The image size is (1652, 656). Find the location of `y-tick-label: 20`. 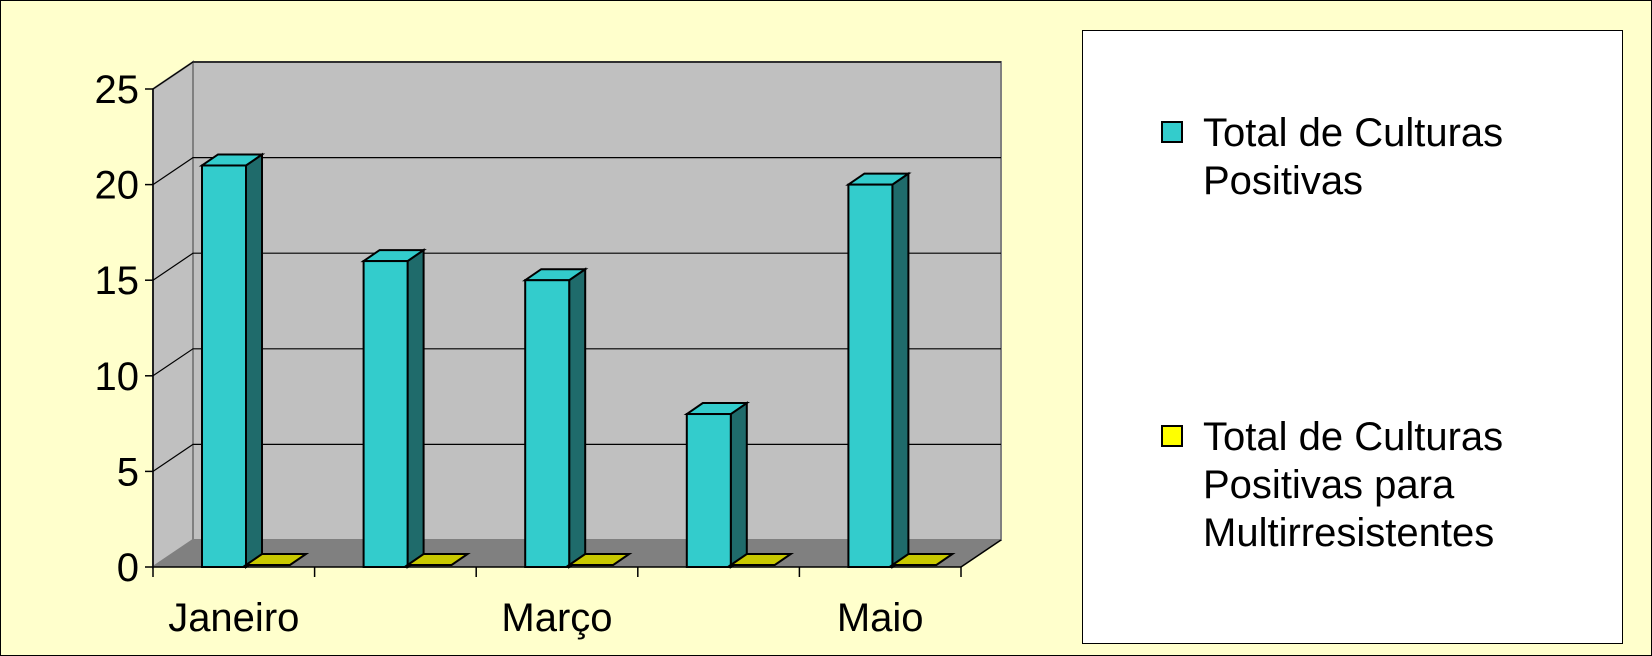

y-tick-label: 20 is located at coordinates (117, 186).